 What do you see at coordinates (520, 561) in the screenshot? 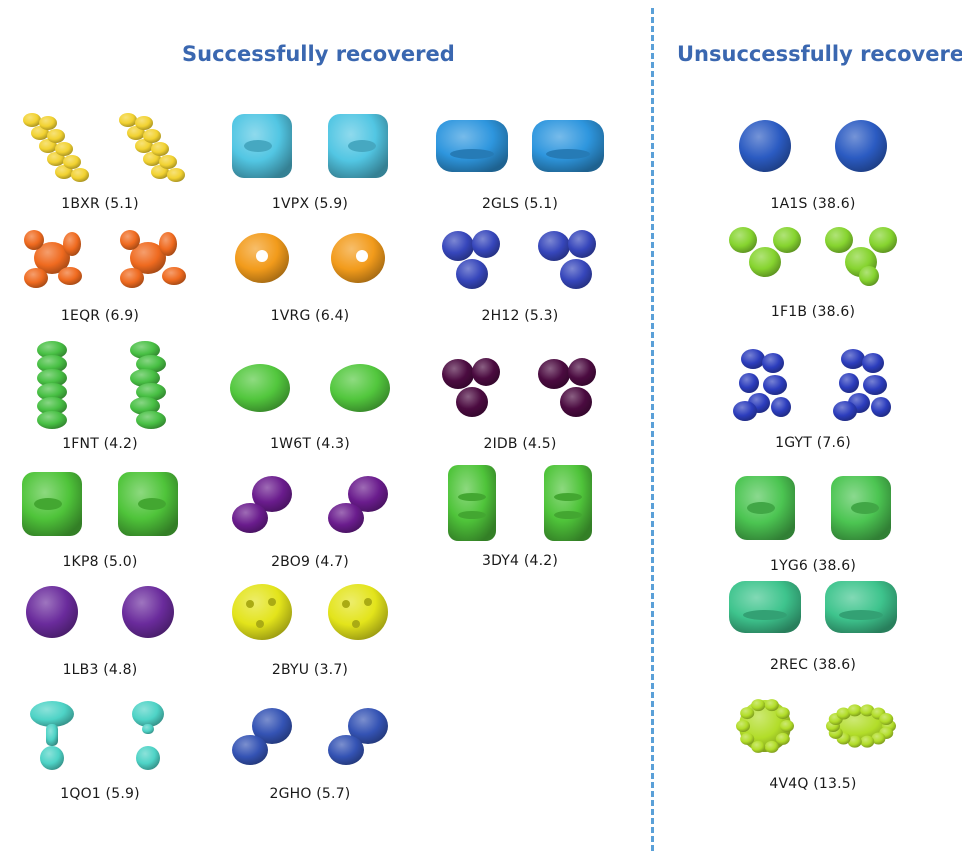
I see `structure-label: 3DY4 (4.2)` at bounding box center [520, 561].